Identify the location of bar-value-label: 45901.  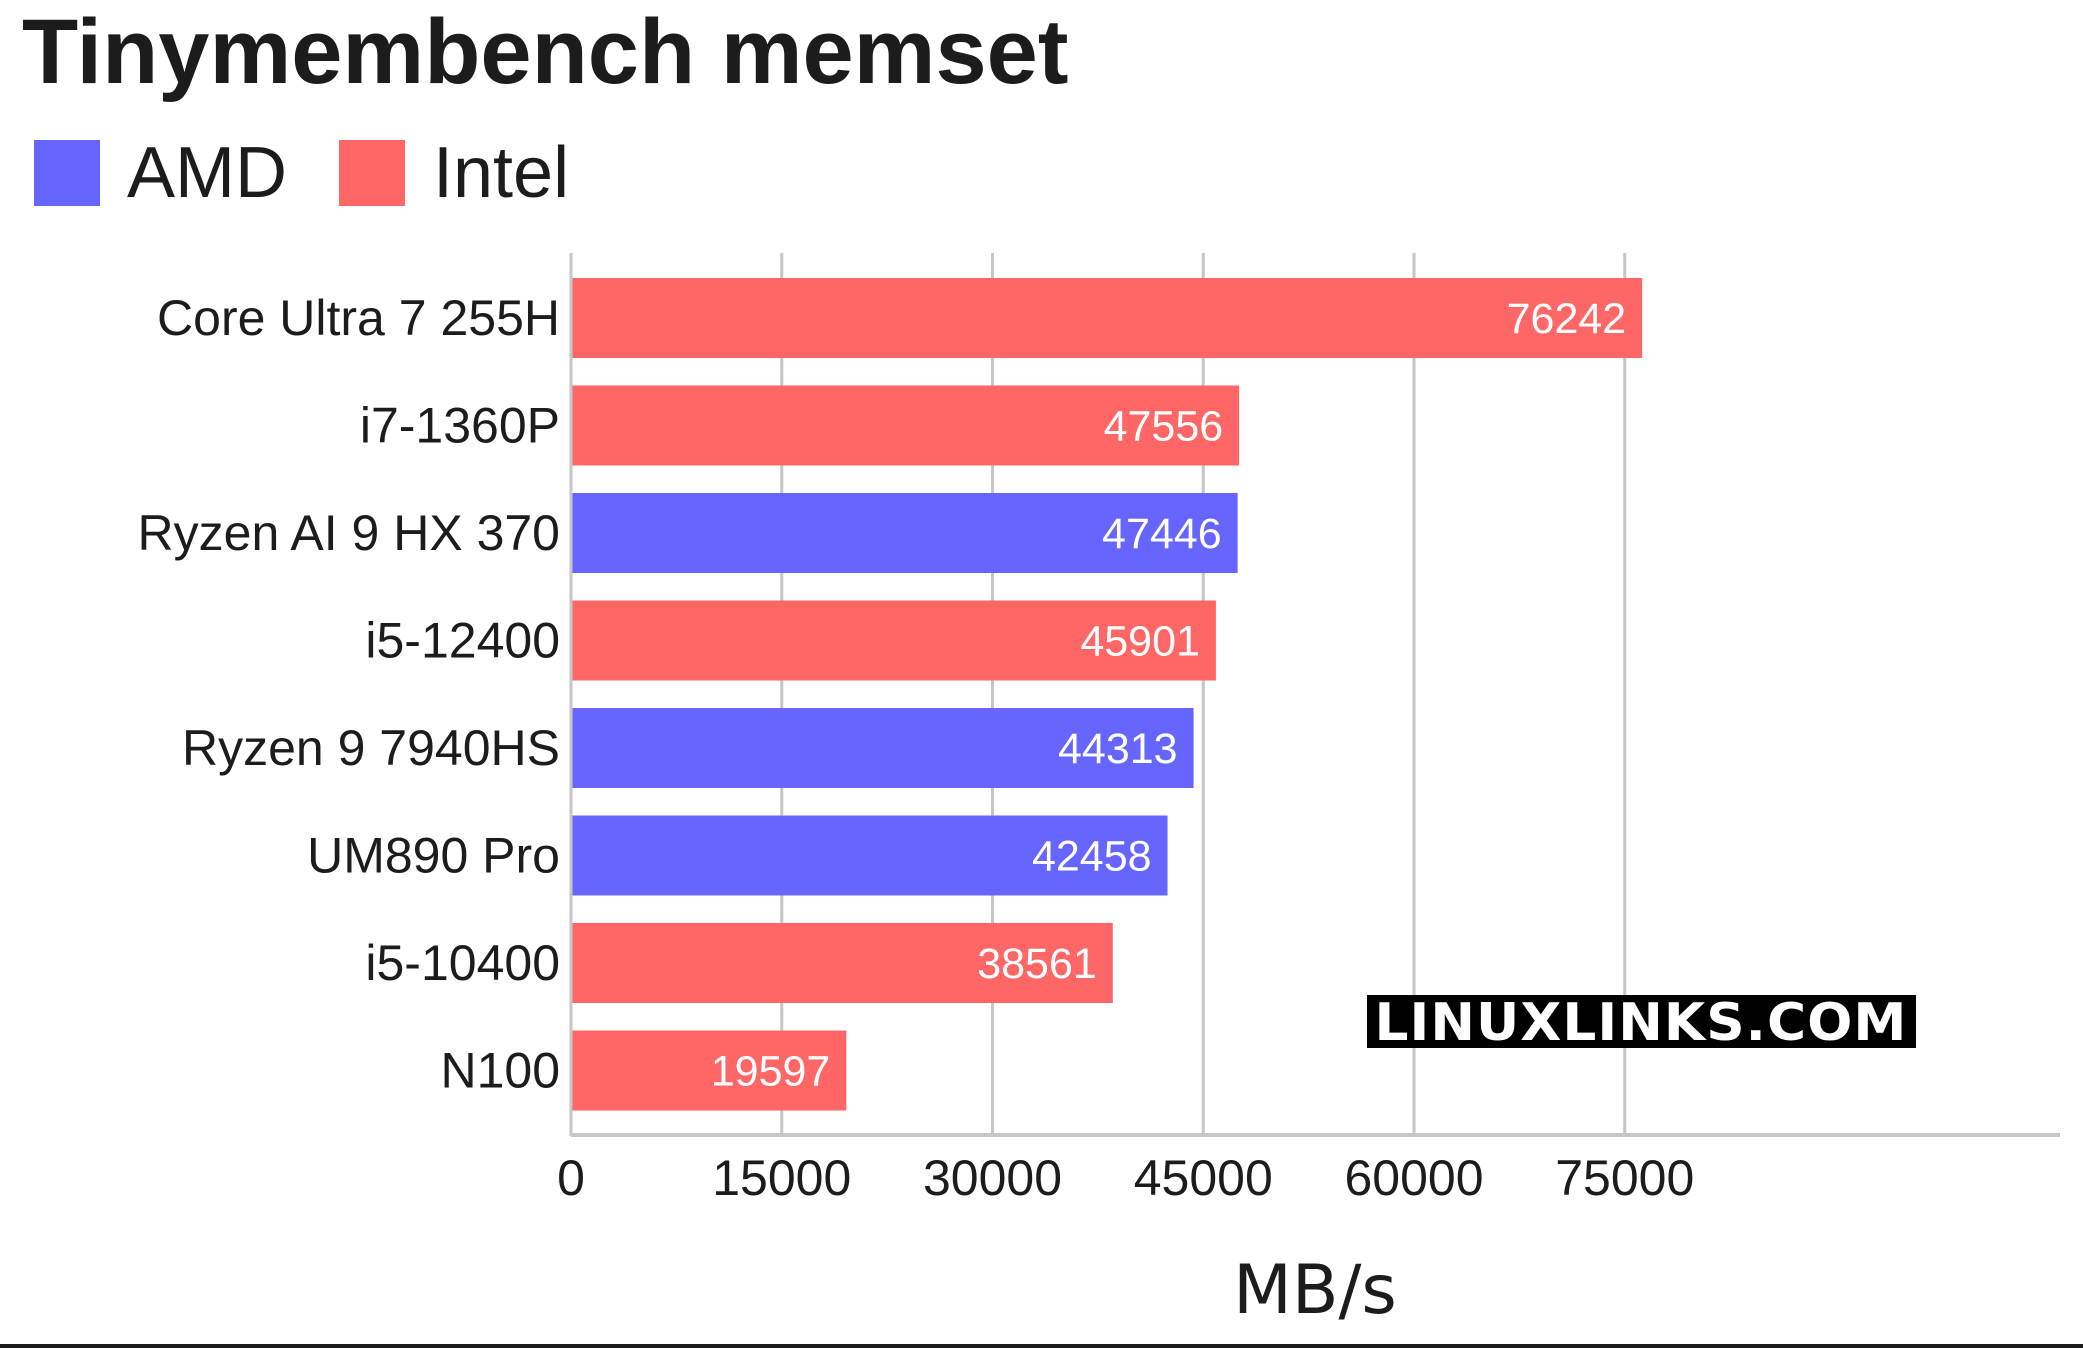
(1140, 642).